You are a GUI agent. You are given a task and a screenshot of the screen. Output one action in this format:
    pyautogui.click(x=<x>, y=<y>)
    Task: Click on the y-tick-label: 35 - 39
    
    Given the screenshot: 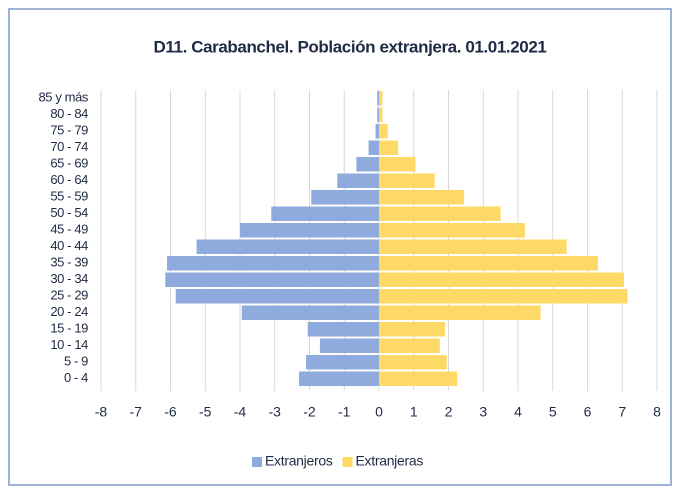 What is the action you would take?
    pyautogui.click(x=69, y=262)
    